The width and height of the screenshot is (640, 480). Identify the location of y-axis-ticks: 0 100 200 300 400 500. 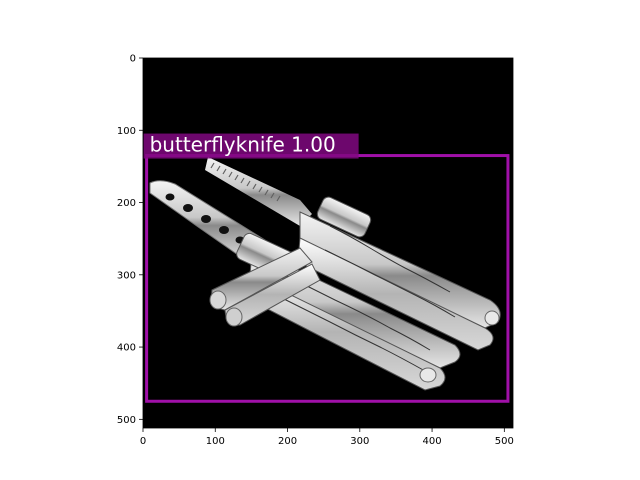
(130, 240).